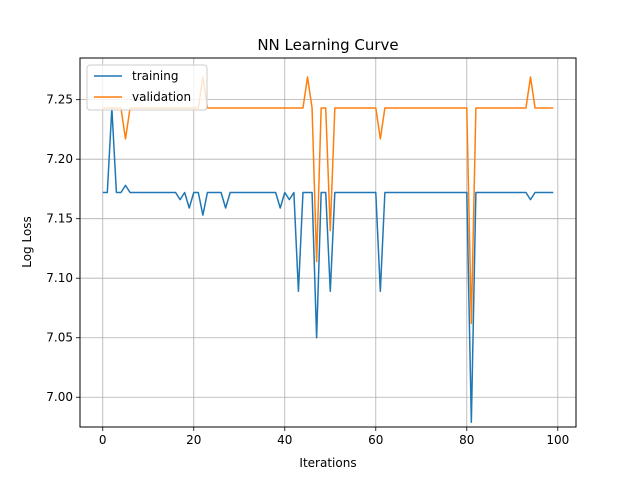  What do you see at coordinates (147, 87) in the screenshot?
I see `legend: training validation` at bounding box center [147, 87].